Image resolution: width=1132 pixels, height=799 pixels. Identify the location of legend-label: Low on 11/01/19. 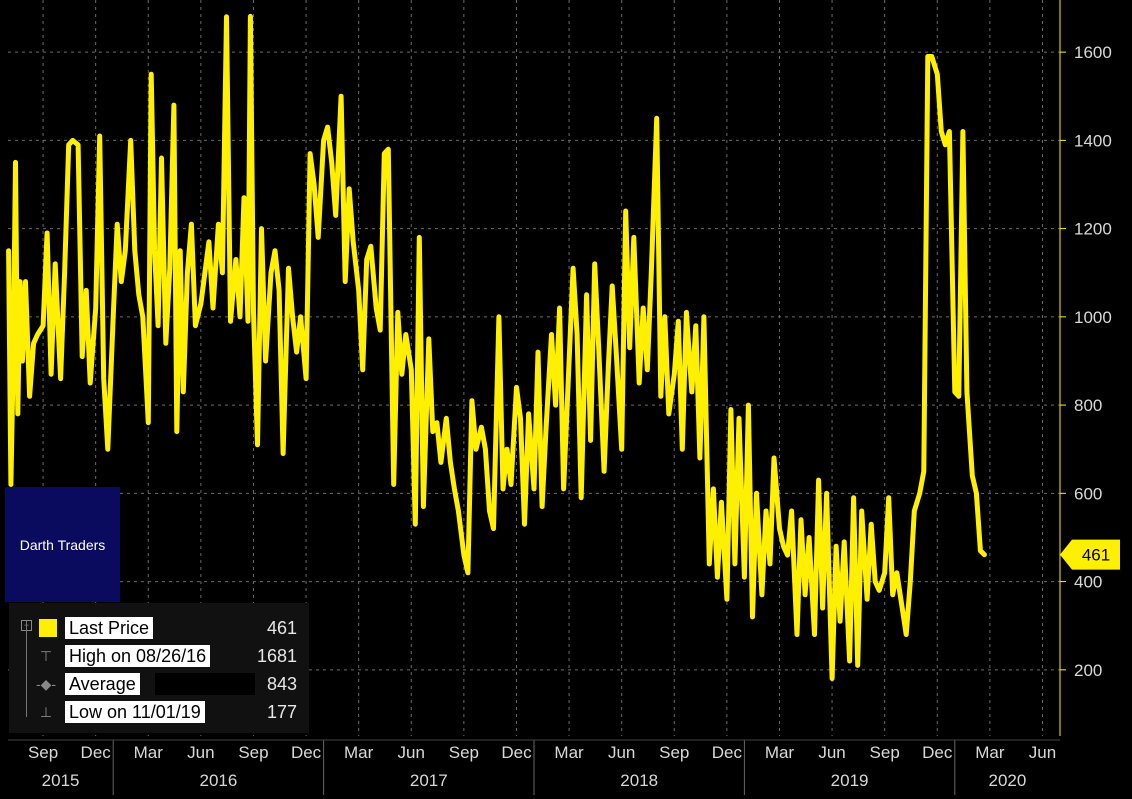
(135, 712).